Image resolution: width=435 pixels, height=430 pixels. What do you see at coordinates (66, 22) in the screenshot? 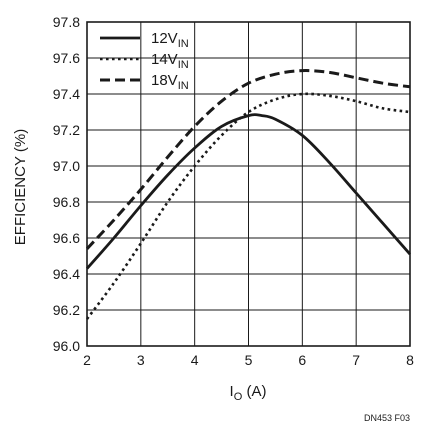
I see `y-tick-label: 97.8` at bounding box center [66, 22].